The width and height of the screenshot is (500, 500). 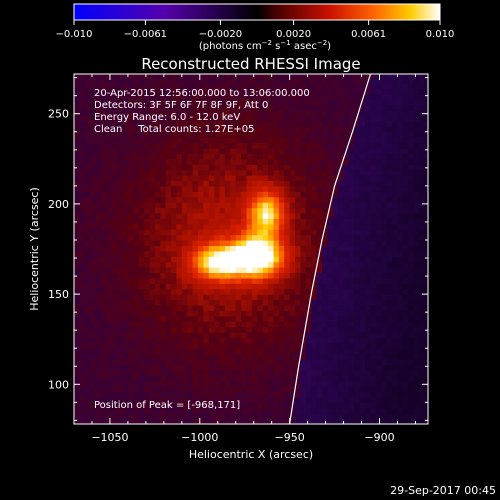 What do you see at coordinates (58, 114) in the screenshot?
I see `y-tick-label: 250` at bounding box center [58, 114].